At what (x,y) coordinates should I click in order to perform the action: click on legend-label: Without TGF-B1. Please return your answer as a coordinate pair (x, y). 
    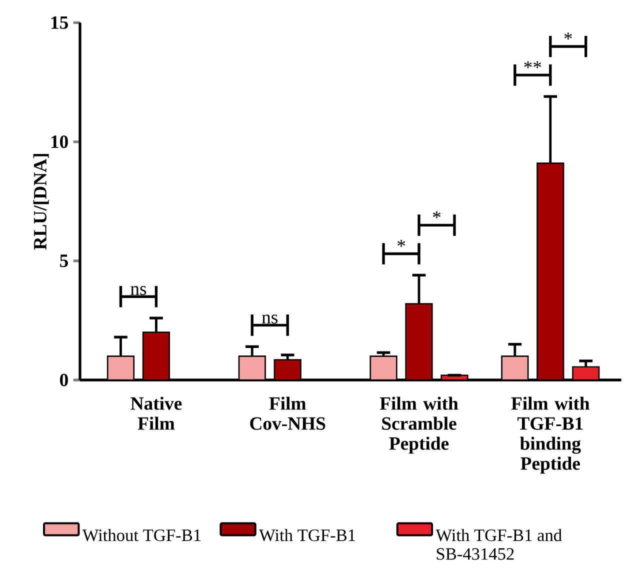
    Looking at the image, I should click on (141, 535).